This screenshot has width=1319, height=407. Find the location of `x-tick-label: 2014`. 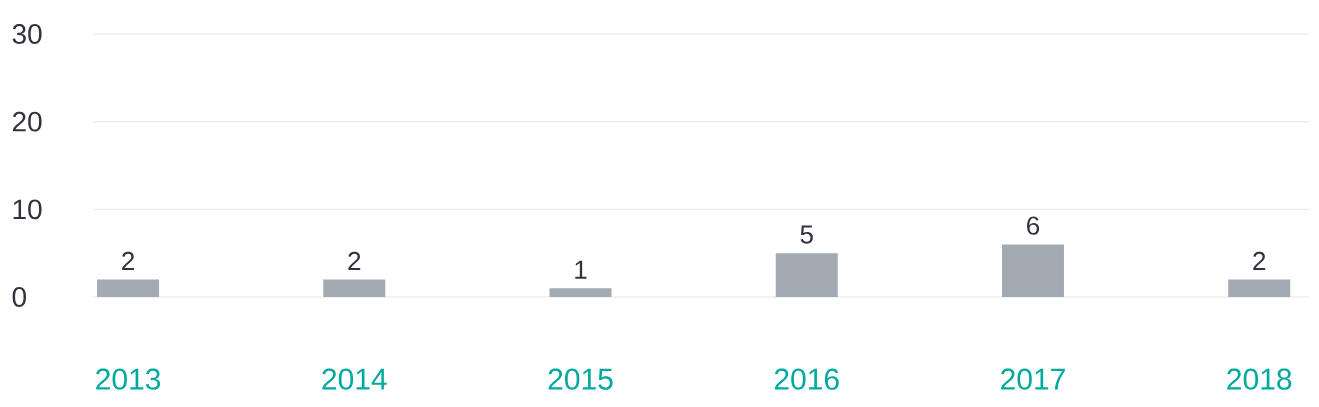

x-tick-label: 2014 is located at coordinates (354, 379).